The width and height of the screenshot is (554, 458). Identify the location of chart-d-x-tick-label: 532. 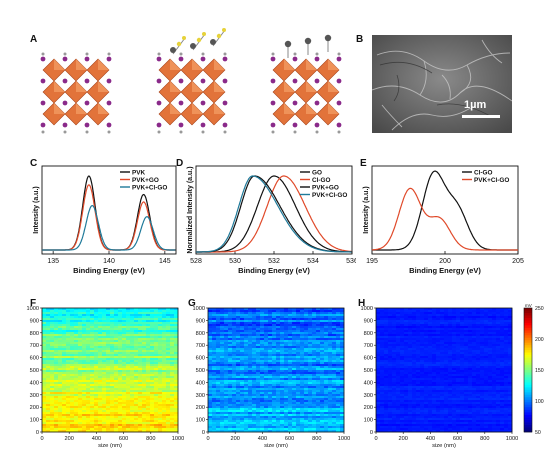
(274, 261).